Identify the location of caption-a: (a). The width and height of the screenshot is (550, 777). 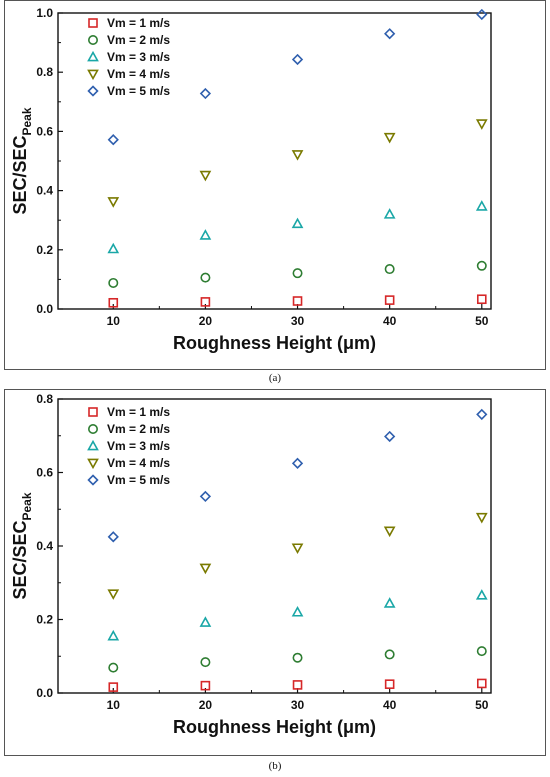
(275, 378).